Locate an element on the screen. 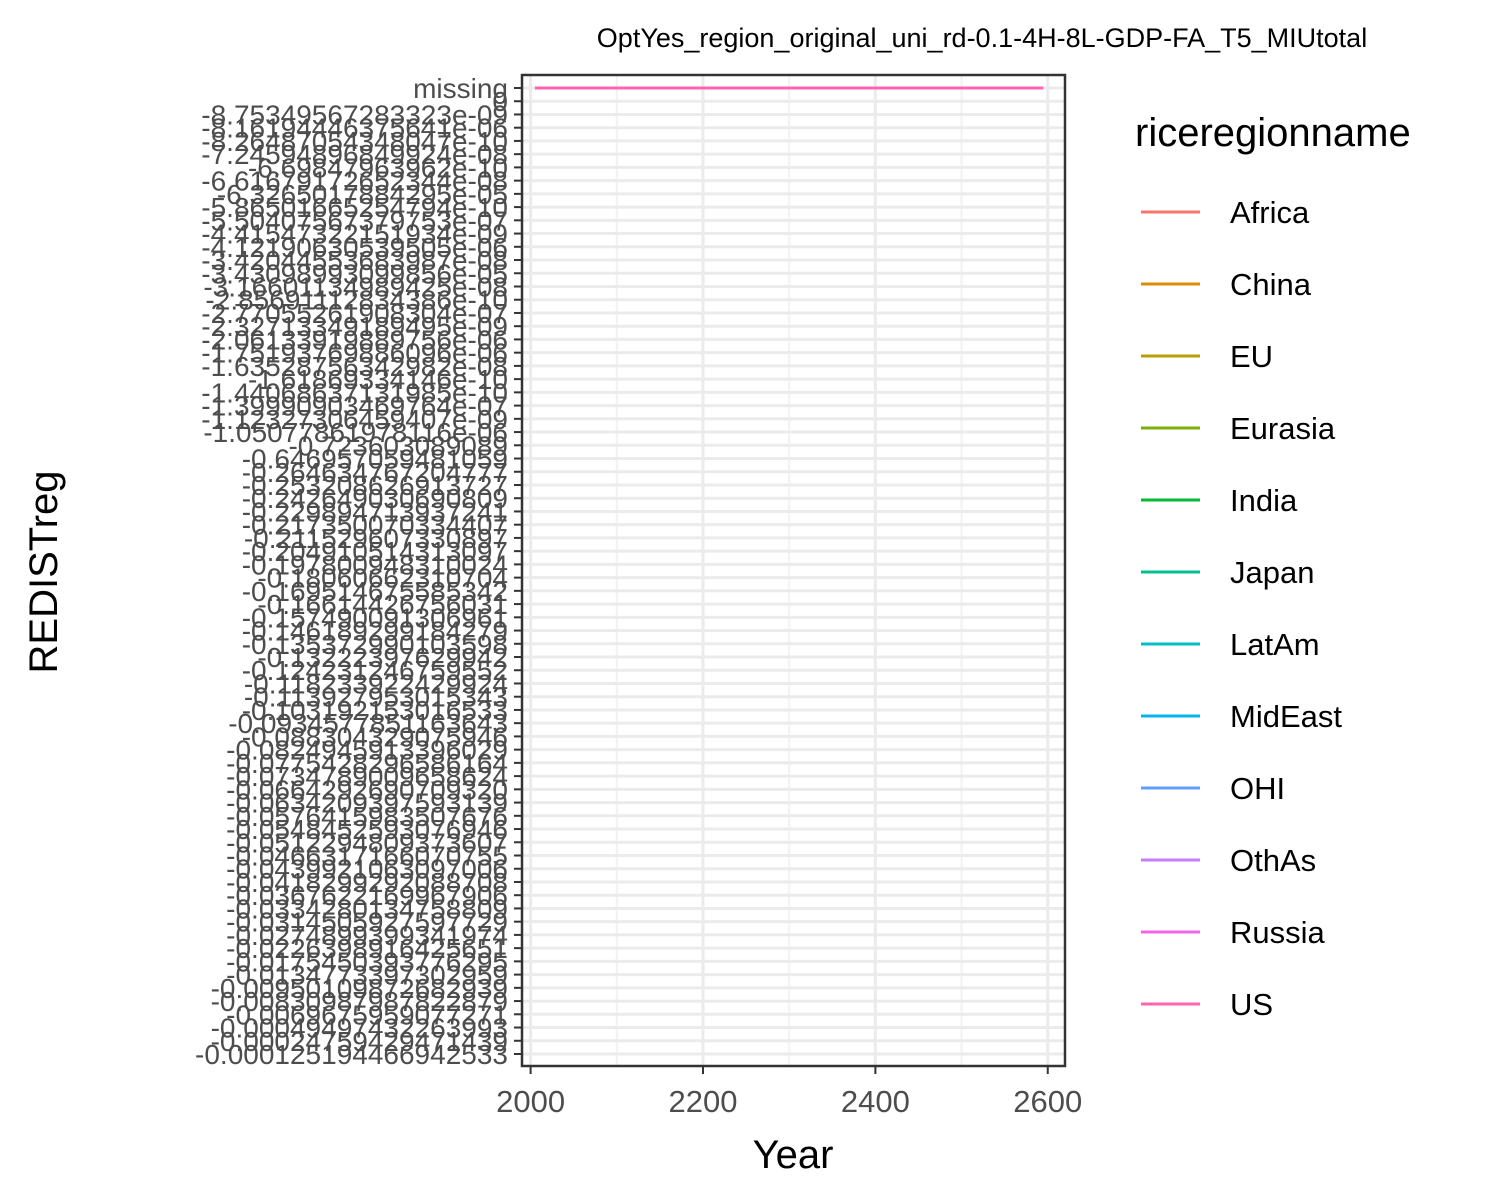  y-tick-label: missing is located at coordinates (460, 88).